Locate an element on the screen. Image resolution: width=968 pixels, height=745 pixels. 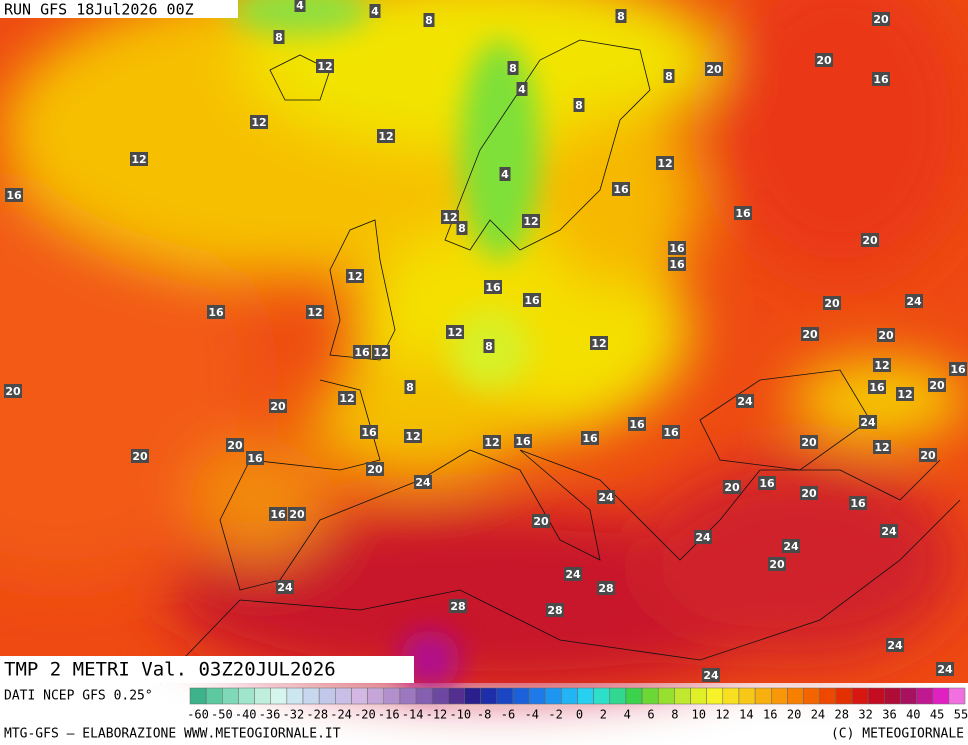
scale-label: -20 is located at coordinates (365, 715).